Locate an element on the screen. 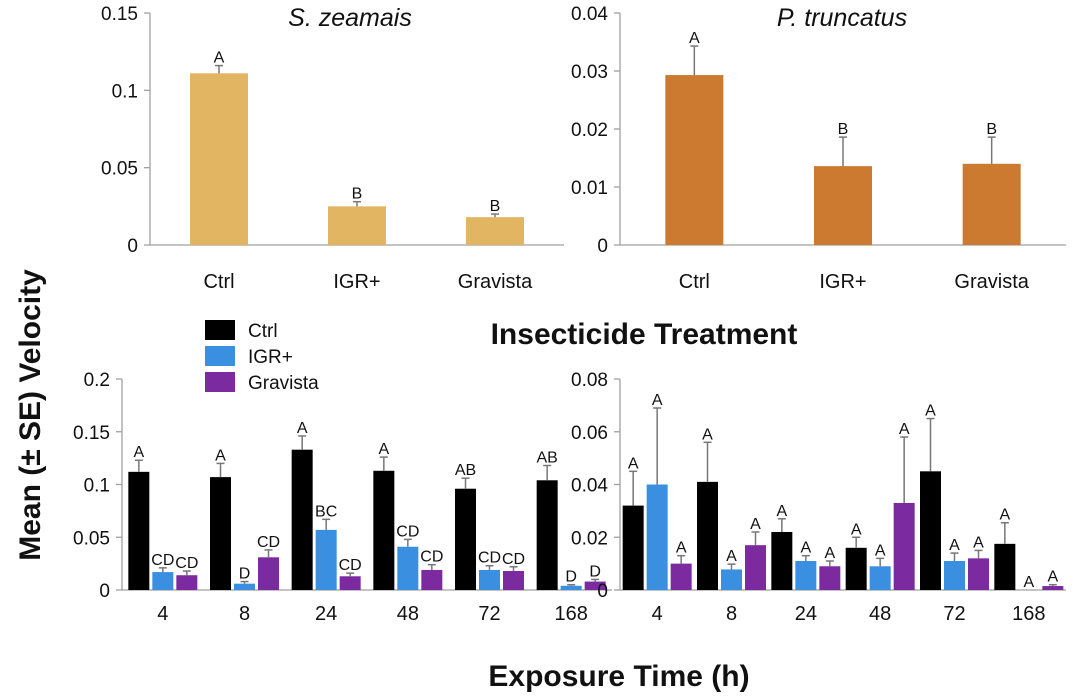 Image resolution: width=1084 pixels, height=699 pixels. significance-letter: AB is located at coordinates (465, 470).